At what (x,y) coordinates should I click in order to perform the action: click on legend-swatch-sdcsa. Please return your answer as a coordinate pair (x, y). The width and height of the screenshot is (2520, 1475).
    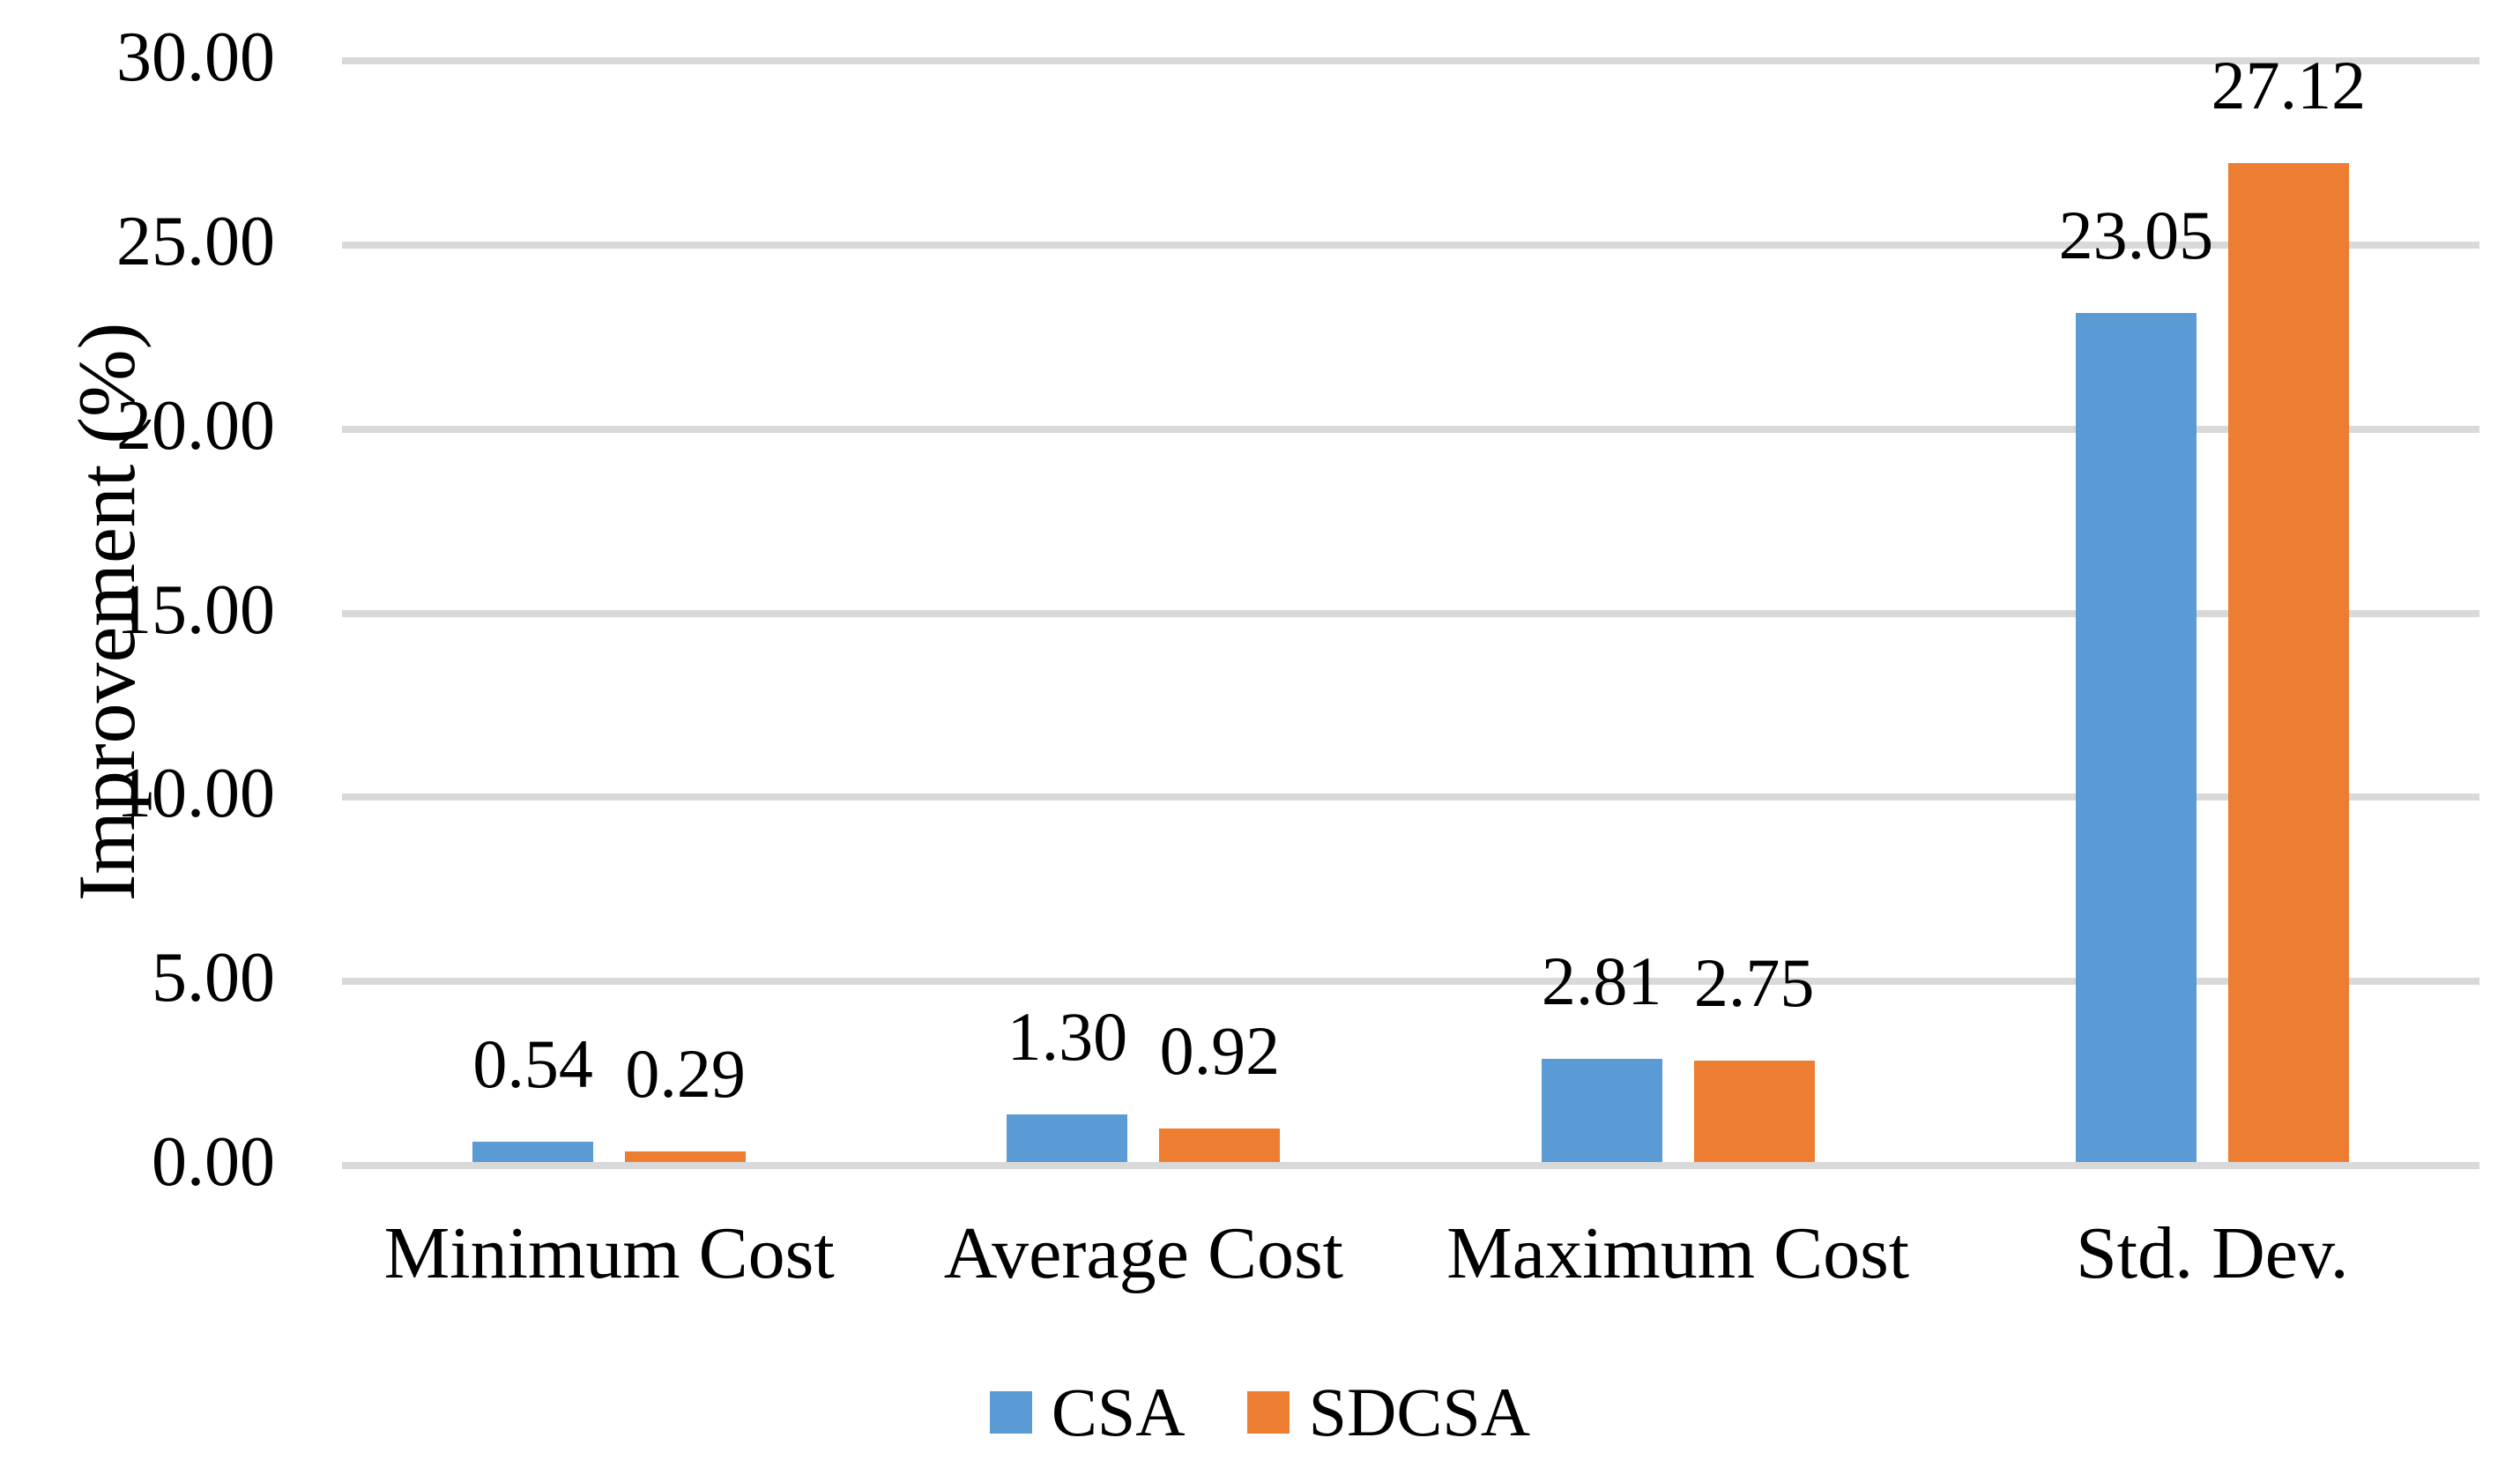
    Looking at the image, I should click on (1268, 1413).